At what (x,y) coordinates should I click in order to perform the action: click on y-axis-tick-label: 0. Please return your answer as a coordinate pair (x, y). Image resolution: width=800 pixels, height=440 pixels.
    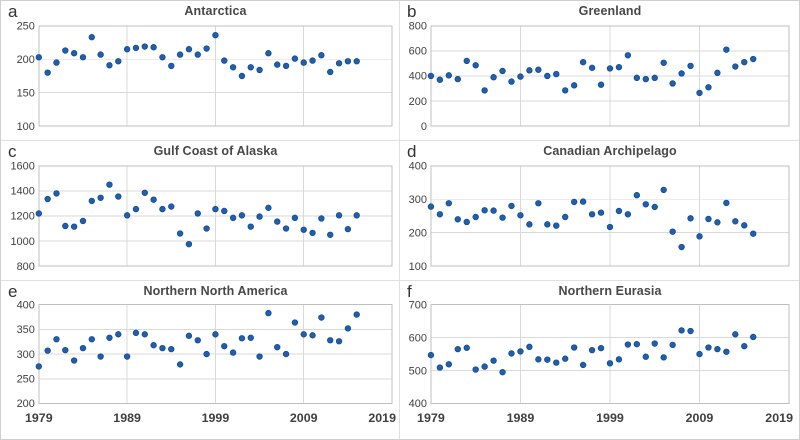
    Looking at the image, I should click on (424, 127).